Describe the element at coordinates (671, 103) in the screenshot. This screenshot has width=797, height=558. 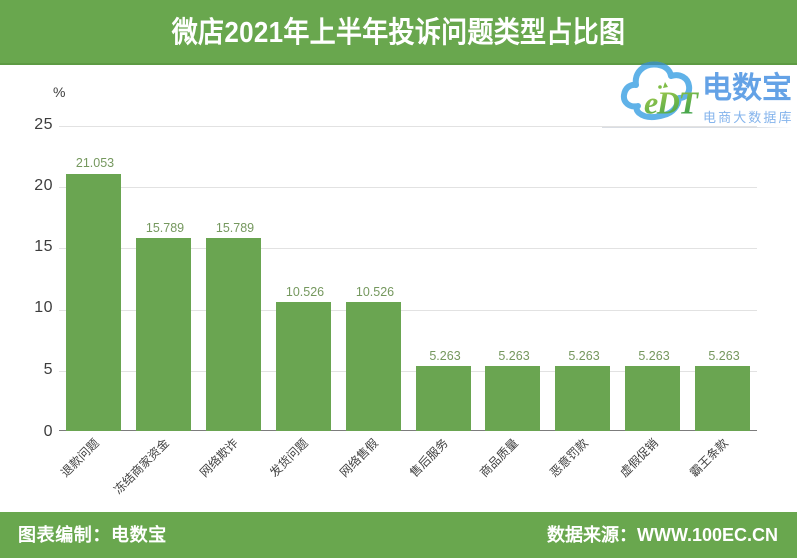
I see `svg-text: eDT` at that location.